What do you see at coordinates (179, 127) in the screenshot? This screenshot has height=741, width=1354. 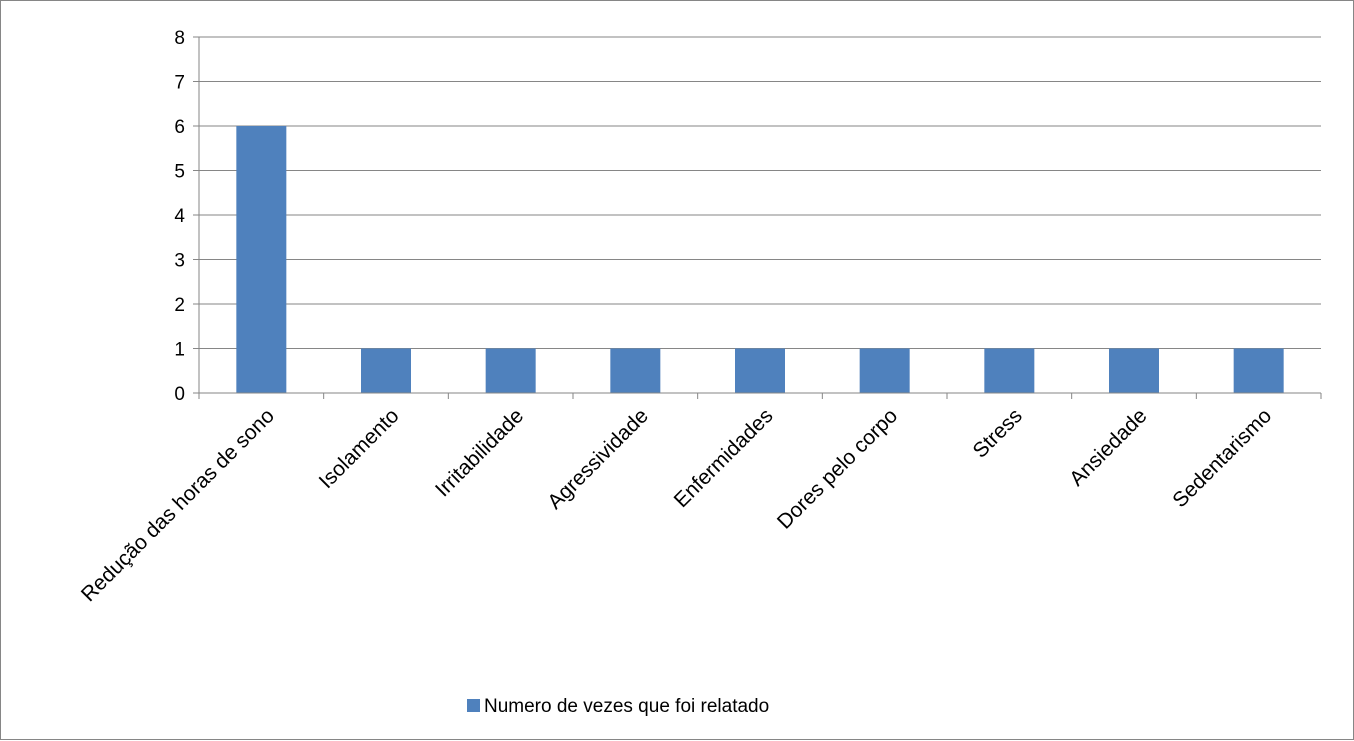 I see `y-tick-label: 6` at bounding box center [179, 127].